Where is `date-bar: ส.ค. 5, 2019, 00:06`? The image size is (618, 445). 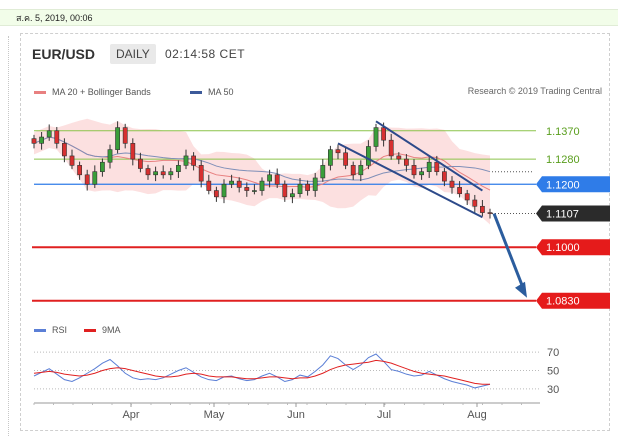 date-bar: ส.ค. 5, 2019, 00:06 is located at coordinates (309, 17).